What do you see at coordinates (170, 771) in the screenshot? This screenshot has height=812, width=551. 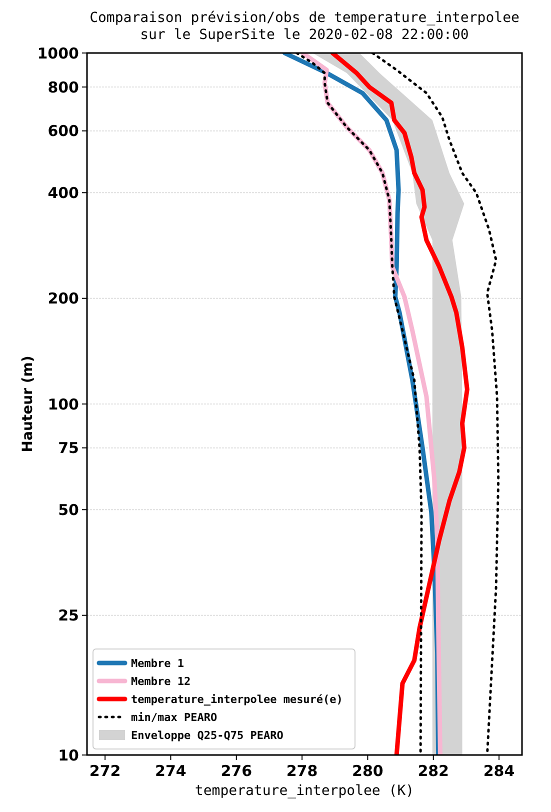 I see `x-tick-label: 274` at bounding box center [170, 771].